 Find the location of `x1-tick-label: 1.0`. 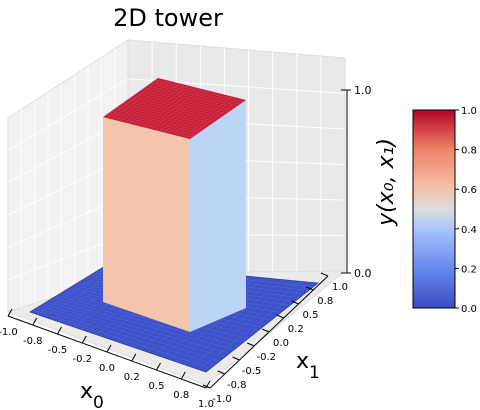

x1-tick-label: 1.0 is located at coordinates (340, 287).